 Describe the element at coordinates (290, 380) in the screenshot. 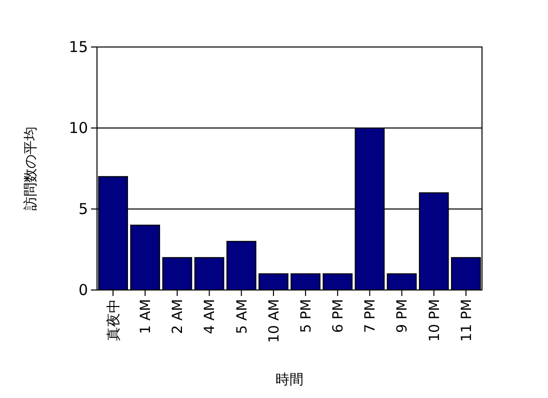

I see `x-axis-title: 時間` at that location.